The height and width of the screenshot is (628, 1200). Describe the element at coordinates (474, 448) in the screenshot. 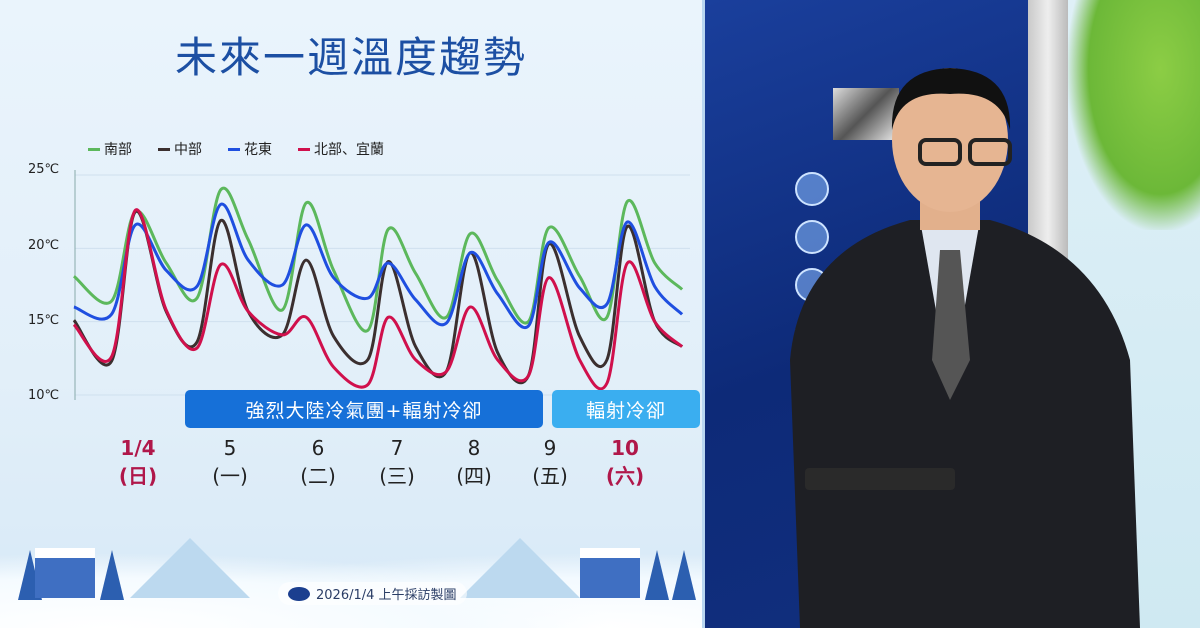

I see `day-date: 8` at that location.